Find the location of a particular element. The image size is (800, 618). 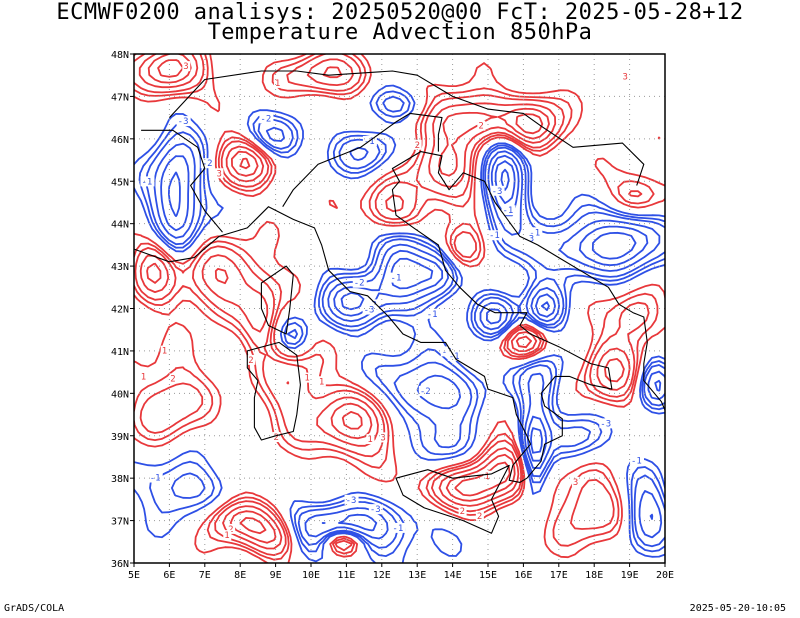

lon-tick-label: 9E is located at coordinates (276, 575).